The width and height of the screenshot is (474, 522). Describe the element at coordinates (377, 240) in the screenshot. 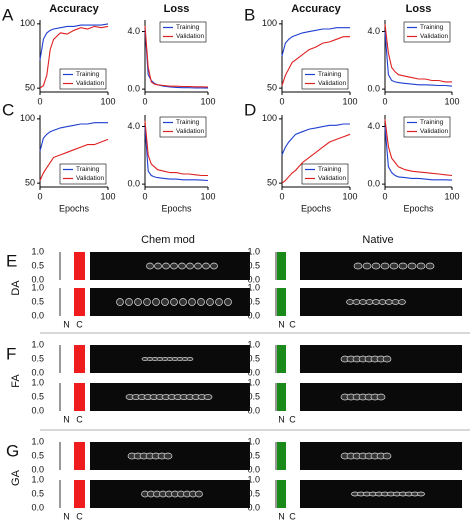

I see `column-header: Native` at that location.